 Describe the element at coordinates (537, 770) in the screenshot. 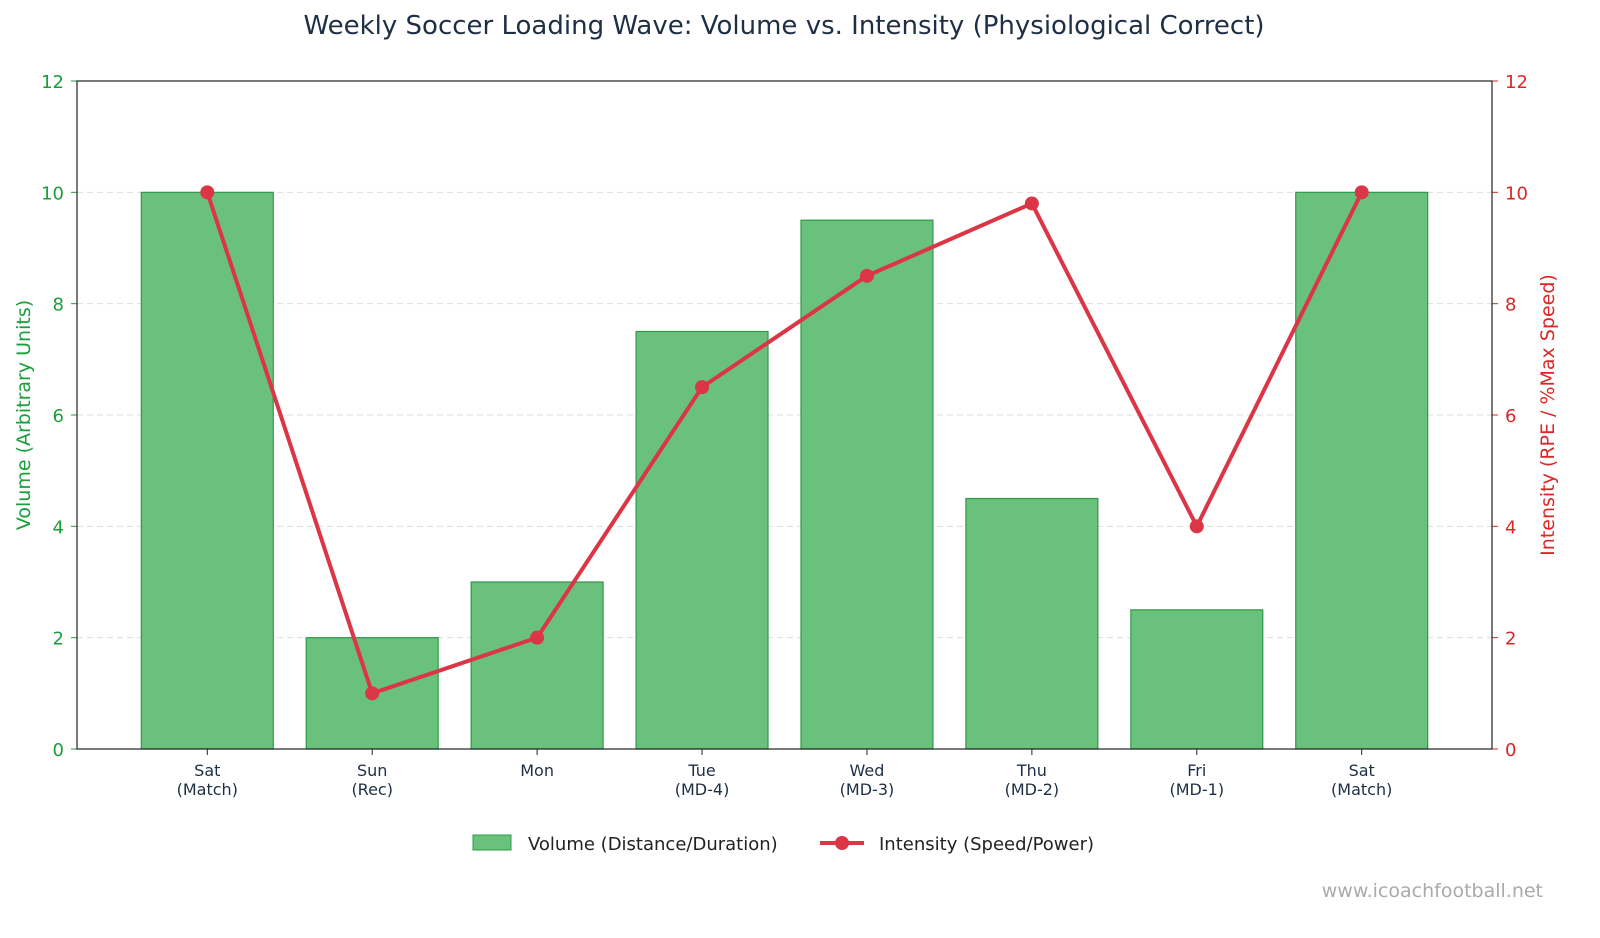

I see `x-tick-label: Mon` at that location.